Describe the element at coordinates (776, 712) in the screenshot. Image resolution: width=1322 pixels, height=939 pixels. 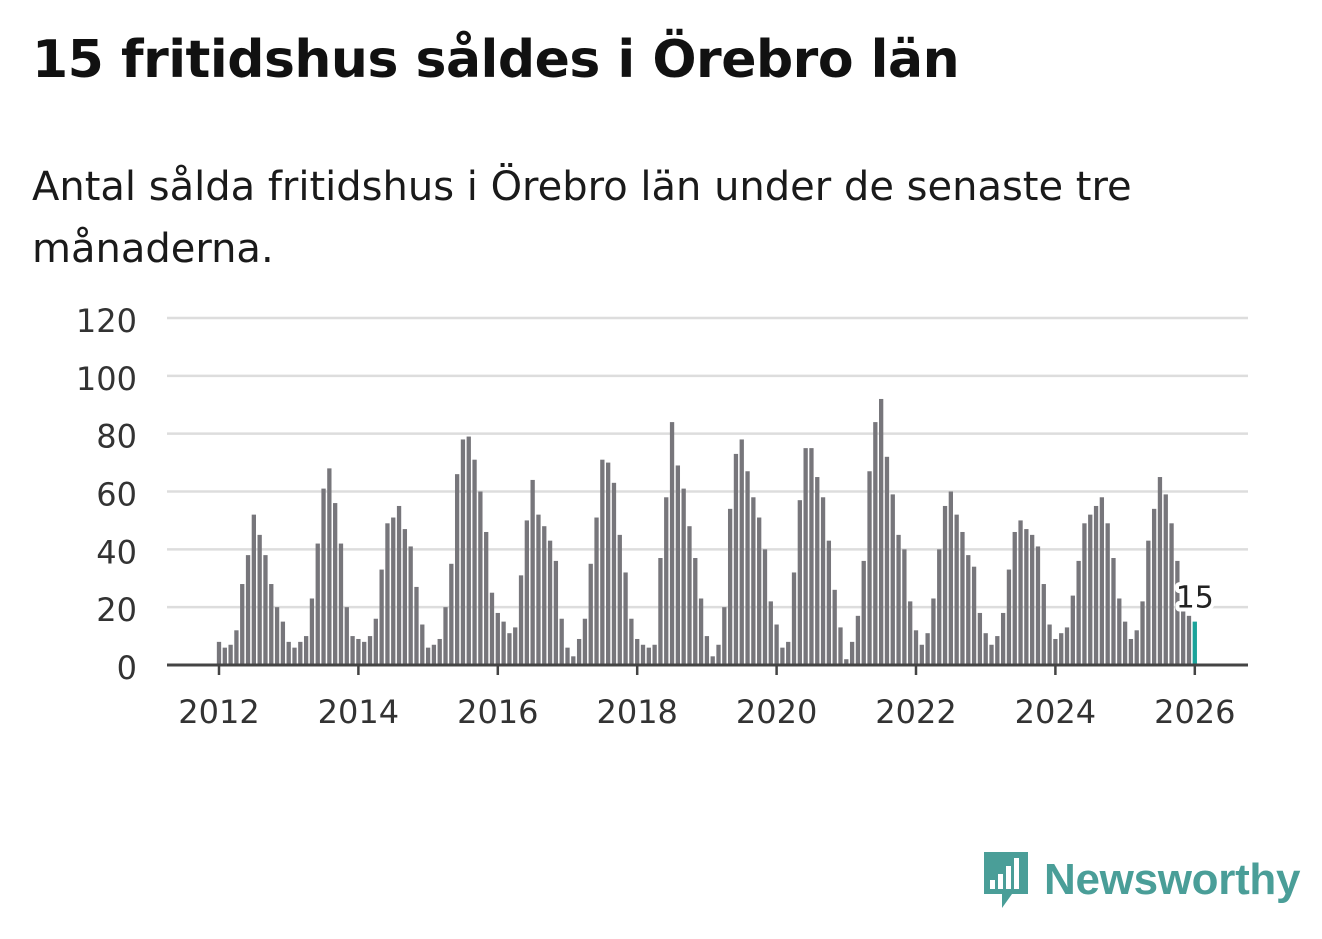
I see `x-tick-label: 2020` at that location.